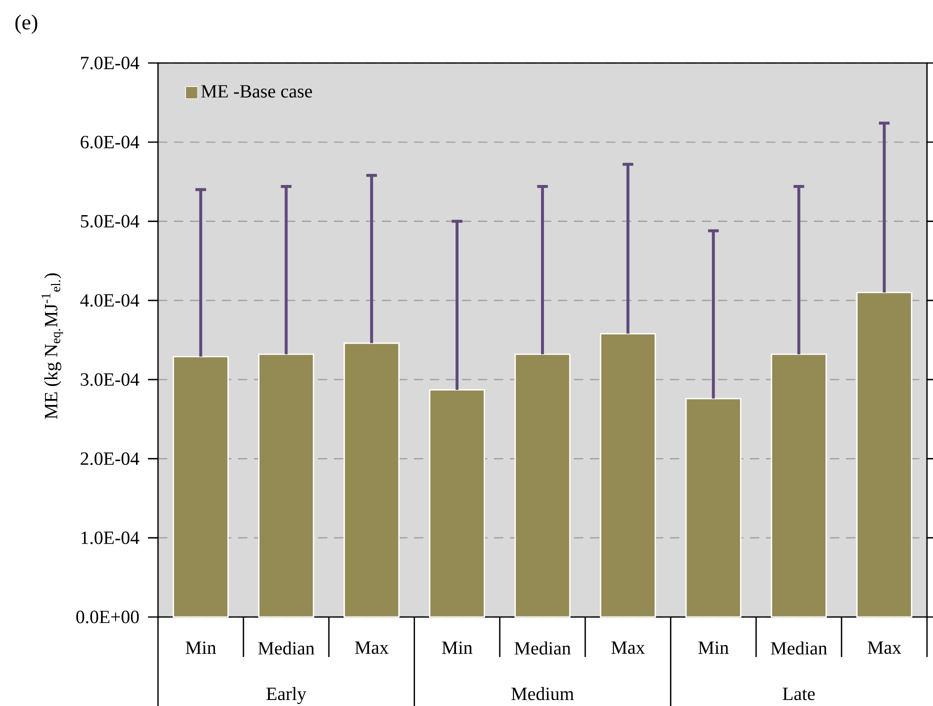 The width and height of the screenshot is (933, 706). What do you see at coordinates (286, 695) in the screenshot?
I see `text: Early` at bounding box center [286, 695].